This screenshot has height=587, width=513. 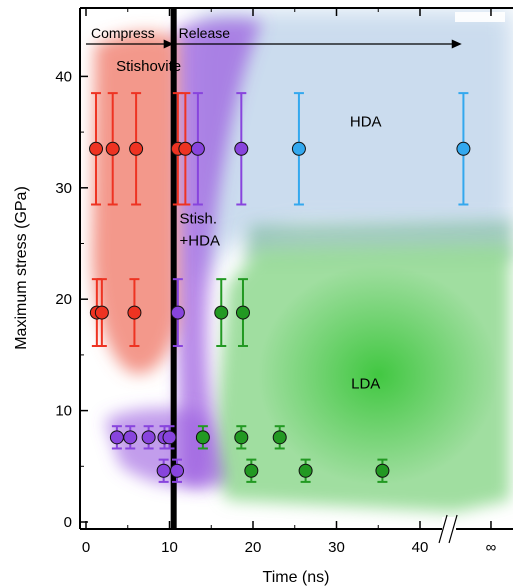 What do you see at coordinates (21, 268) in the screenshot?
I see `y-axis-label: Maximum stress (GPa)` at bounding box center [21, 268].